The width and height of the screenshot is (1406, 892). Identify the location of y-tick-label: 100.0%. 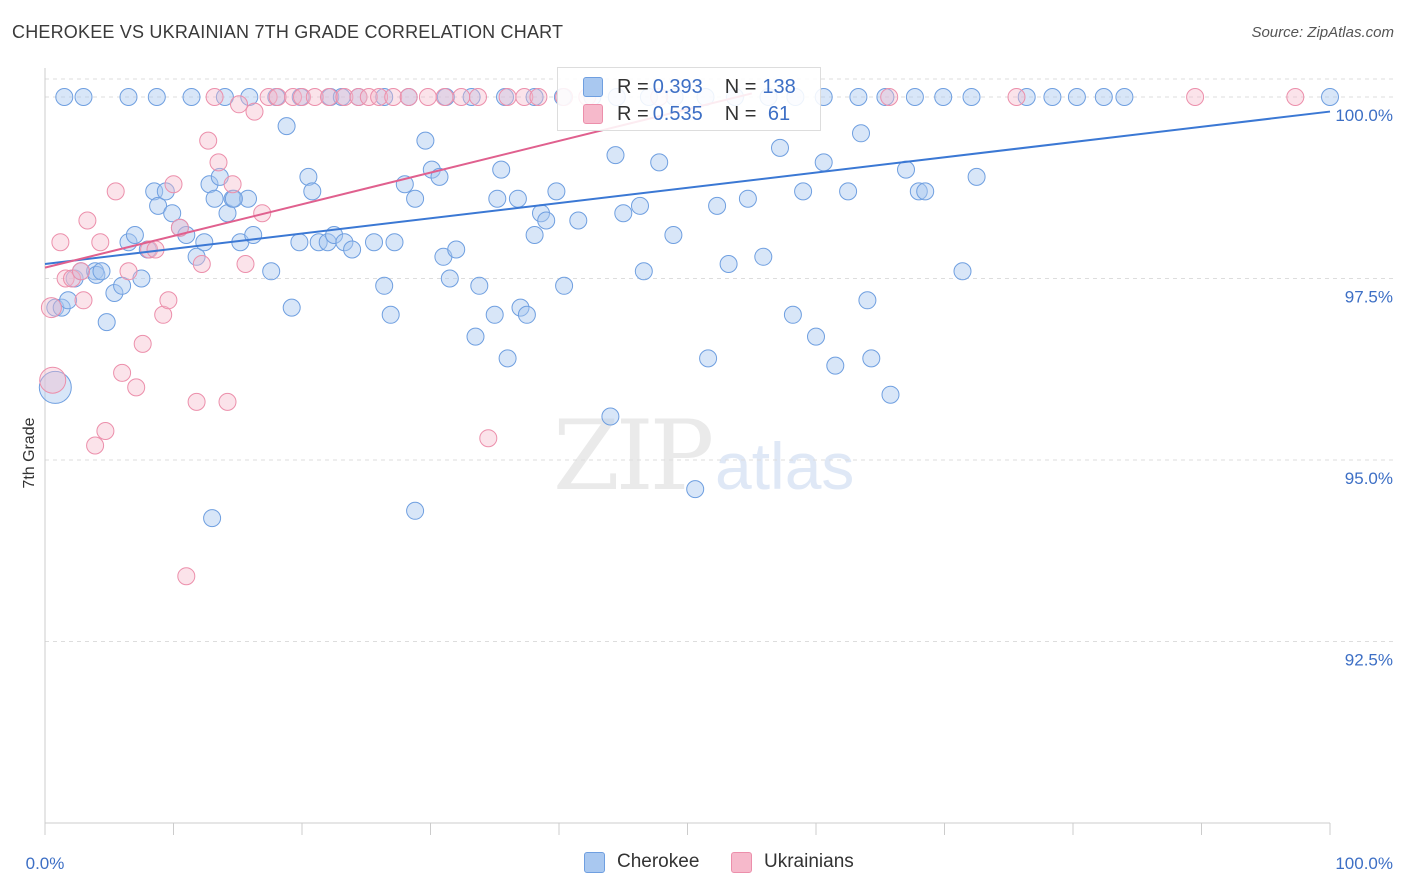
(1364, 115).